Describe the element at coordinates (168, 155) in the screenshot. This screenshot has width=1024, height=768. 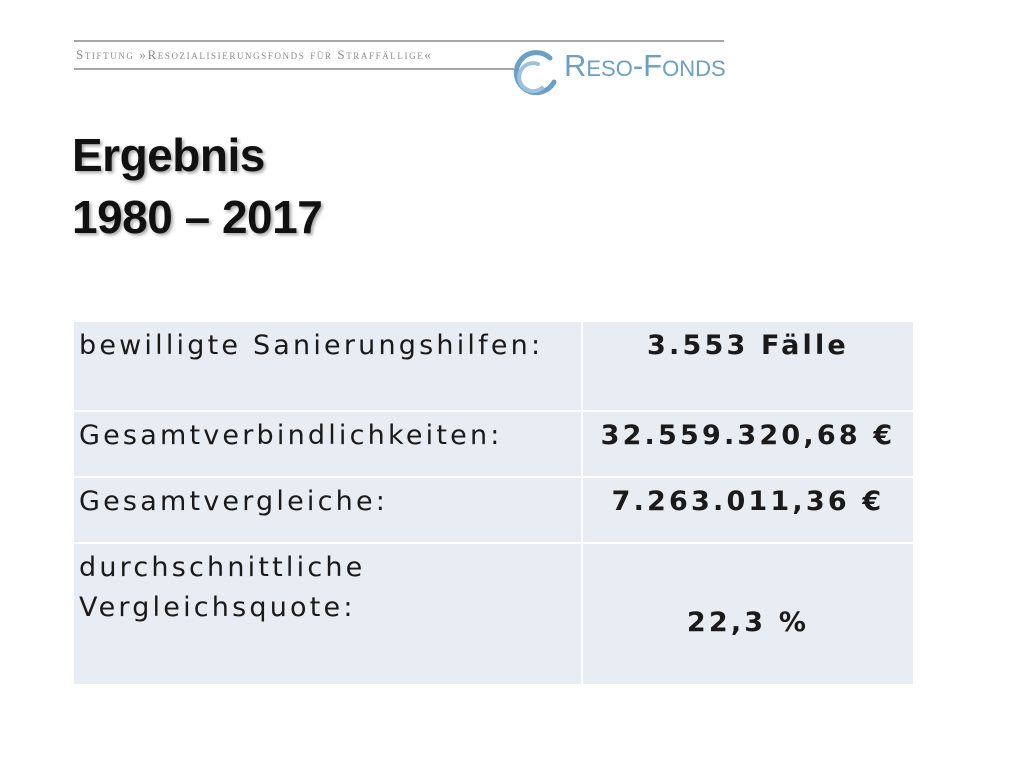
I see `title-line-1: Ergebnis` at that location.